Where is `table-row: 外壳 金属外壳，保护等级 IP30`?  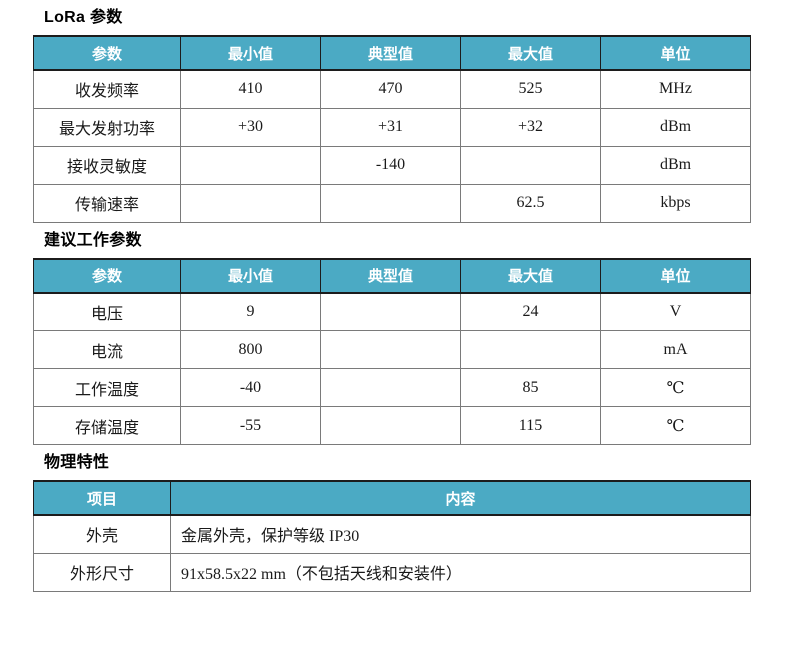 table-row: 外壳 金属外壳，保护等级 IP30 is located at coordinates (392, 534).